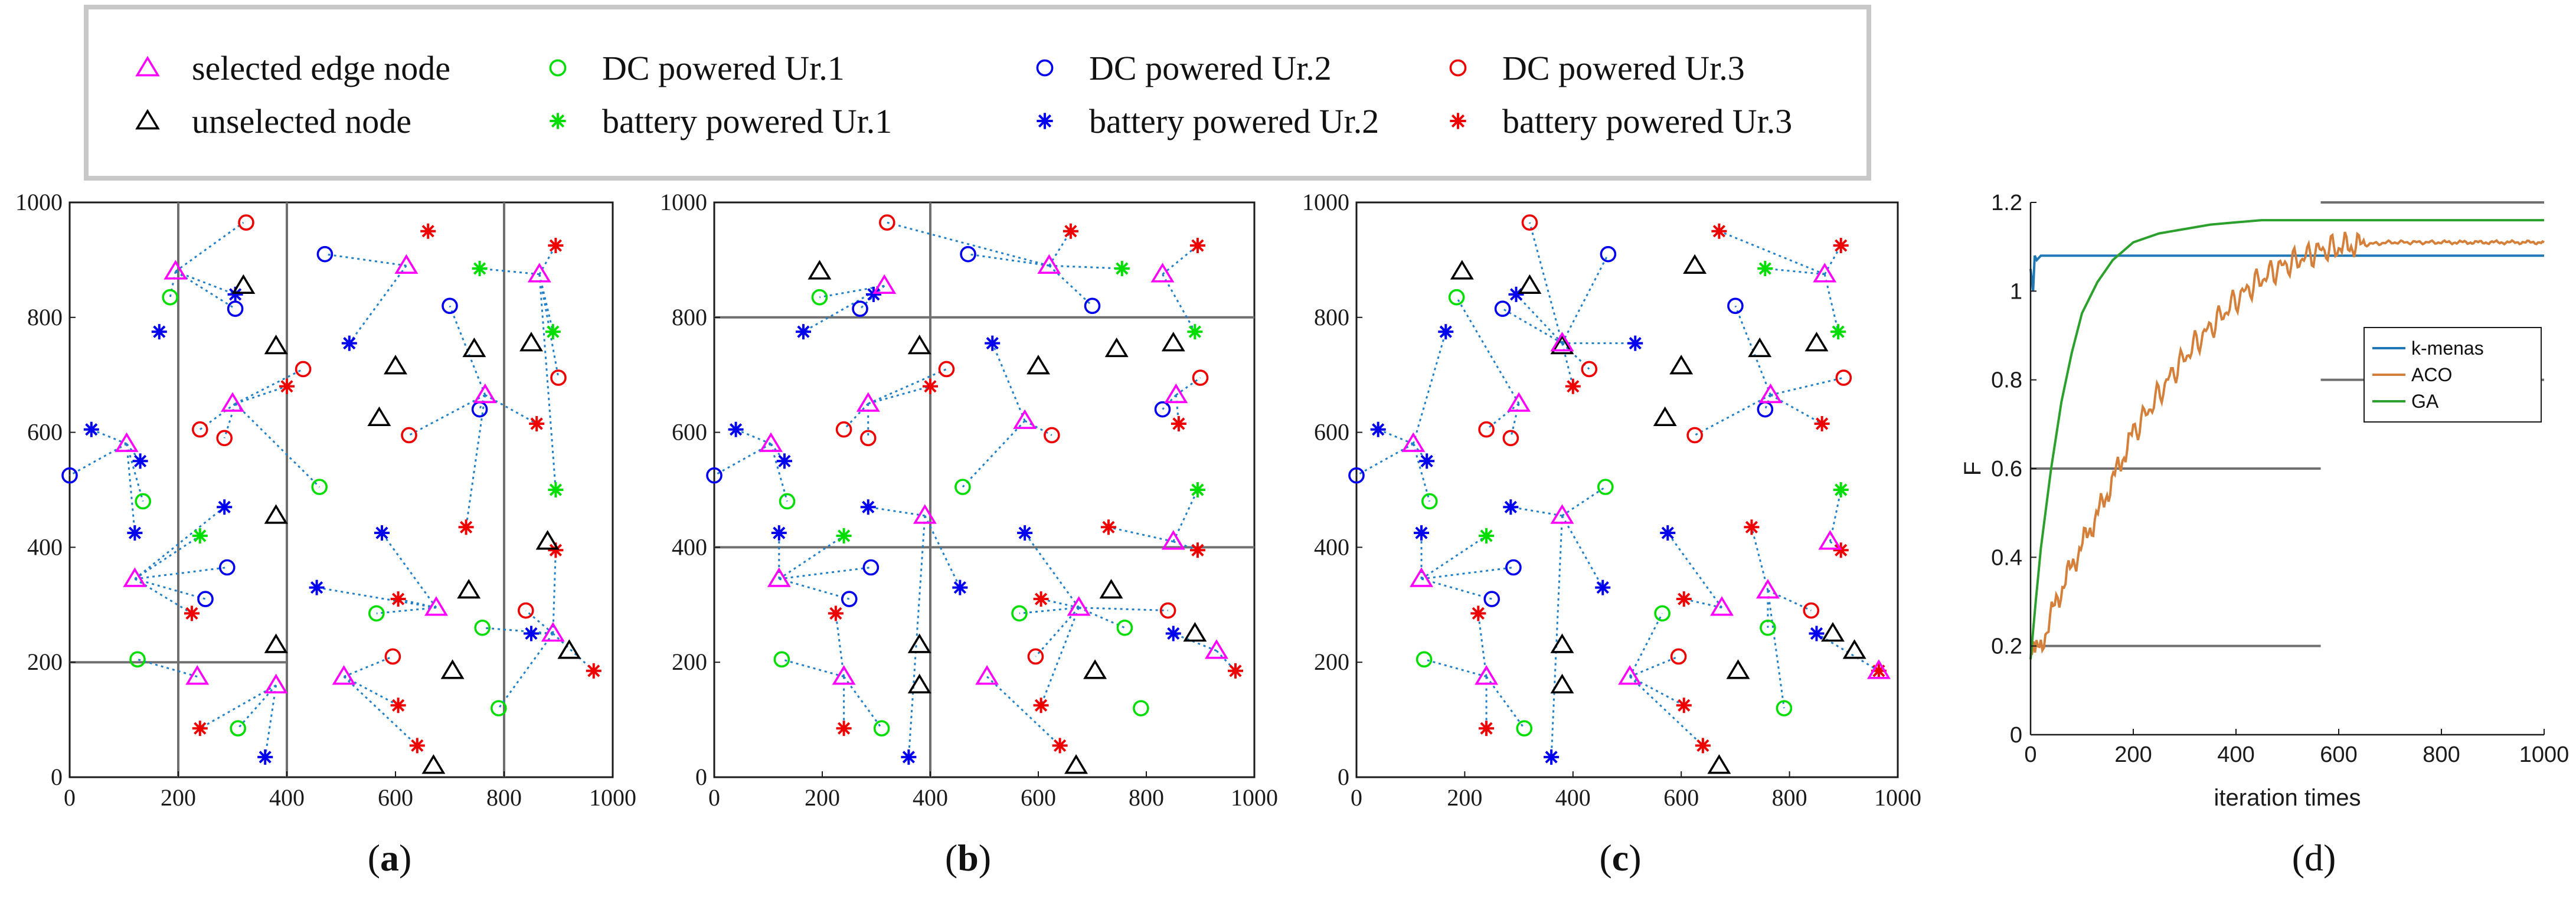  Describe the element at coordinates (57, 777) in the screenshot. I see `y-tick-label: 0` at that location.